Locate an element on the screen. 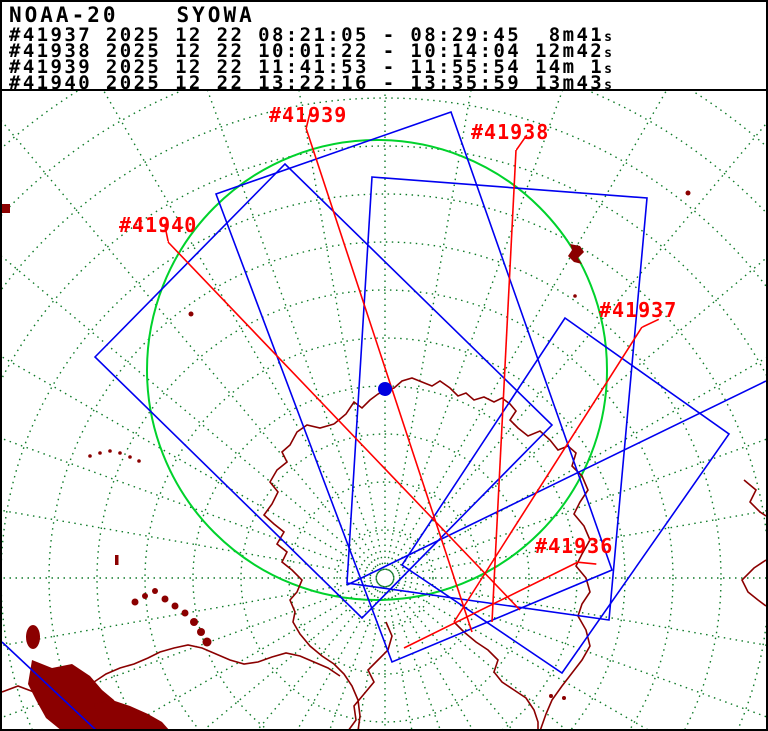 Image resolution: width=768 pixels, height=731 pixels. pass-id: #41940 is located at coordinates (51, 83).